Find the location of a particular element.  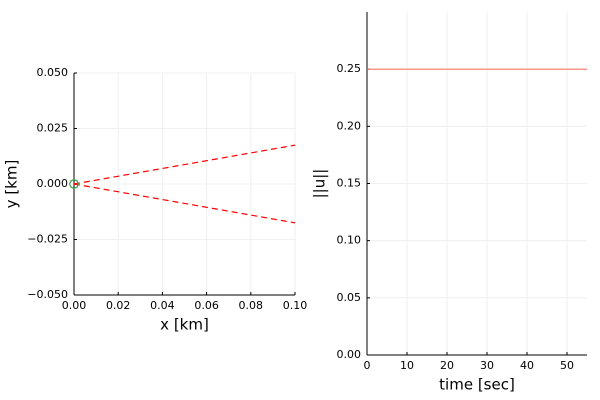

x-tick-label: 0.06 is located at coordinates (206, 305).